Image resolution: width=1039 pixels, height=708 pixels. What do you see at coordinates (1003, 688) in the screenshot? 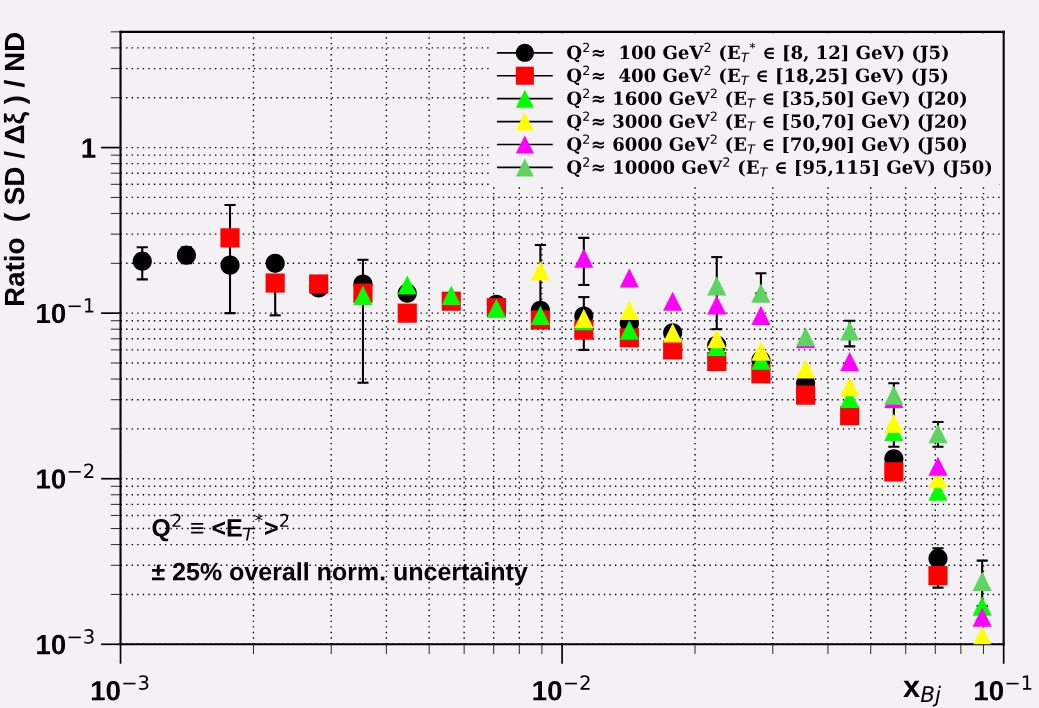
I see `x-tick-label: 10$^{−1}$` at bounding box center [1003, 688].